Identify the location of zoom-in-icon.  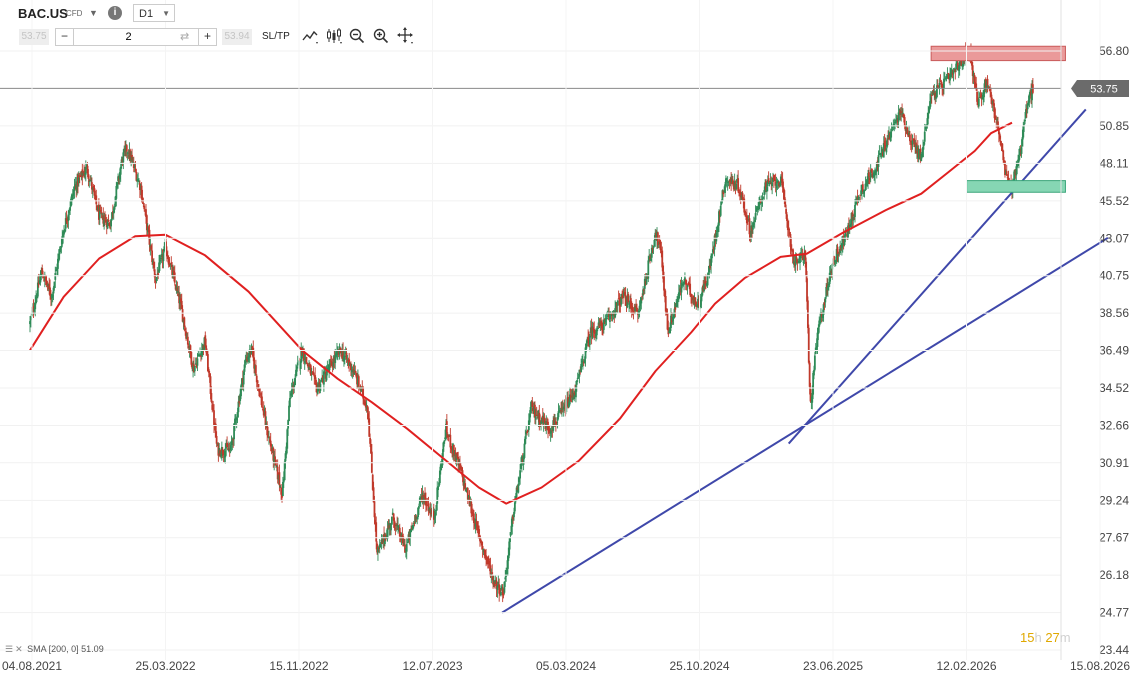
(381, 36).